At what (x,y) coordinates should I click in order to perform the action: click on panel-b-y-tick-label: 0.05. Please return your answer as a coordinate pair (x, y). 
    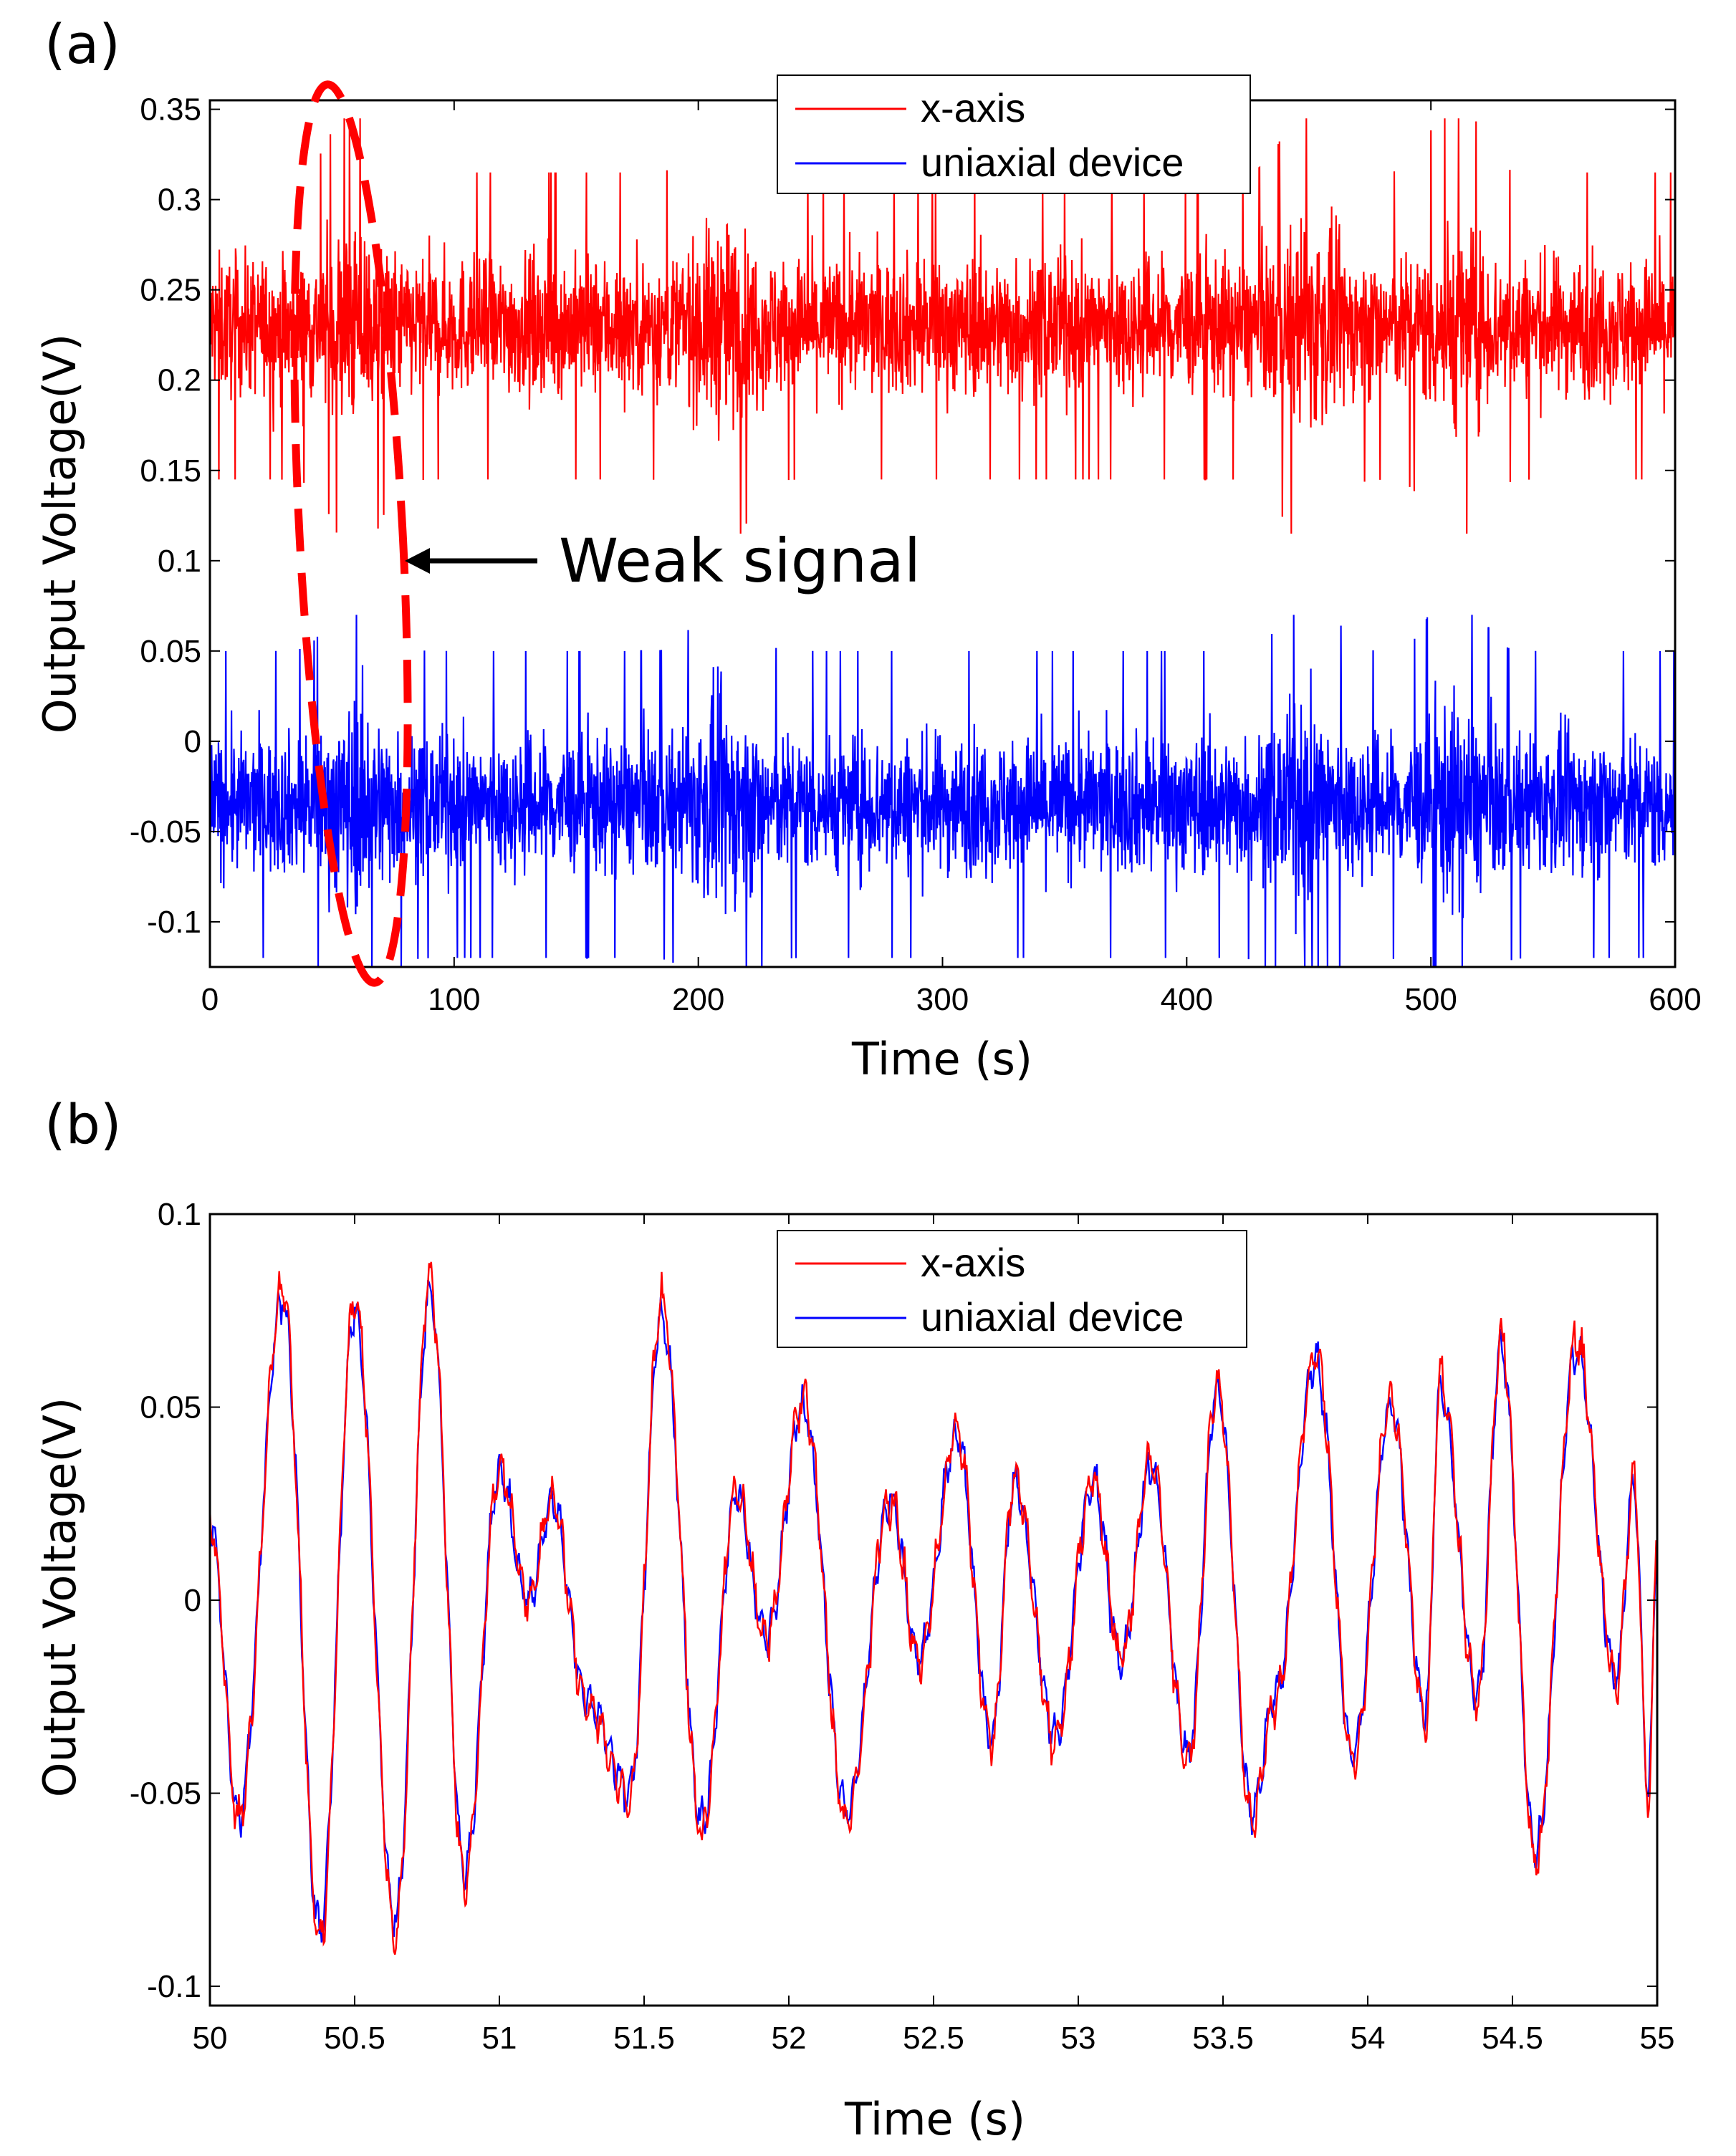
    Looking at the image, I should click on (170, 1407).